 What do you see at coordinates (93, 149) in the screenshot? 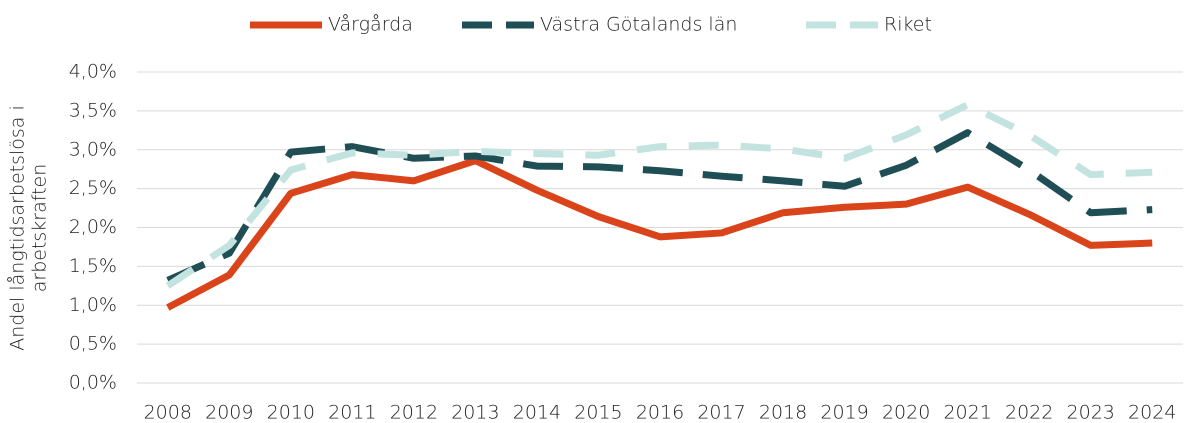
I see `y-tick-label: 3,0%` at bounding box center [93, 149].